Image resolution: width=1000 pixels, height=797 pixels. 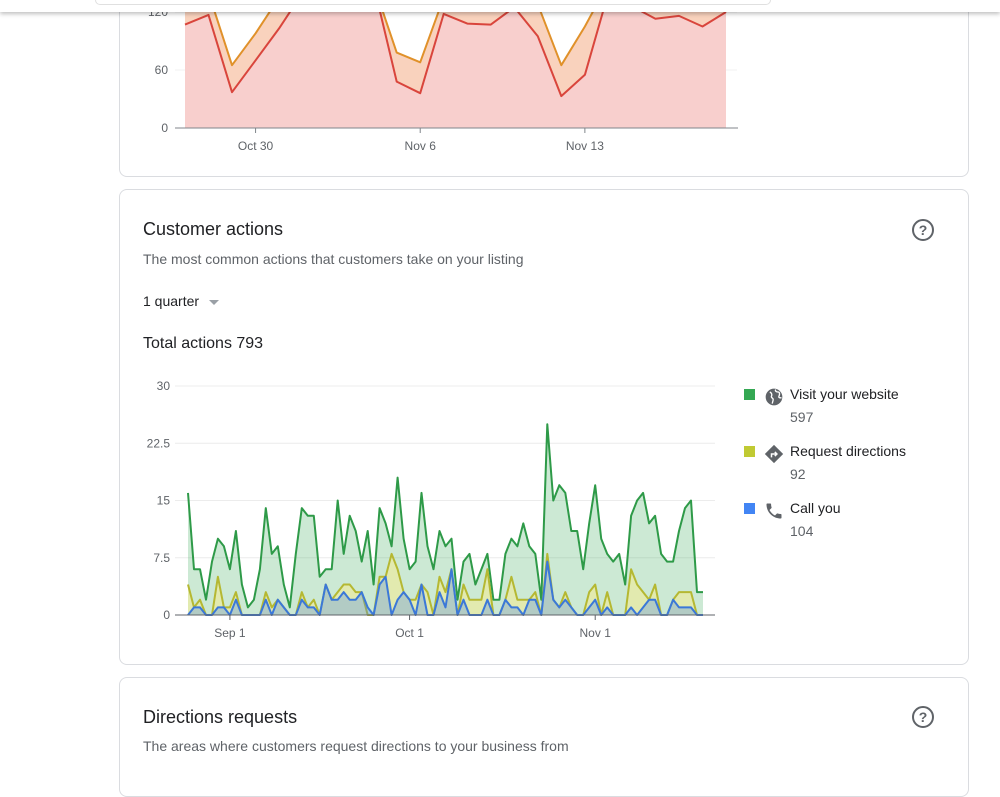 I want to click on y-tick-label: 30, so click(x=164, y=386).